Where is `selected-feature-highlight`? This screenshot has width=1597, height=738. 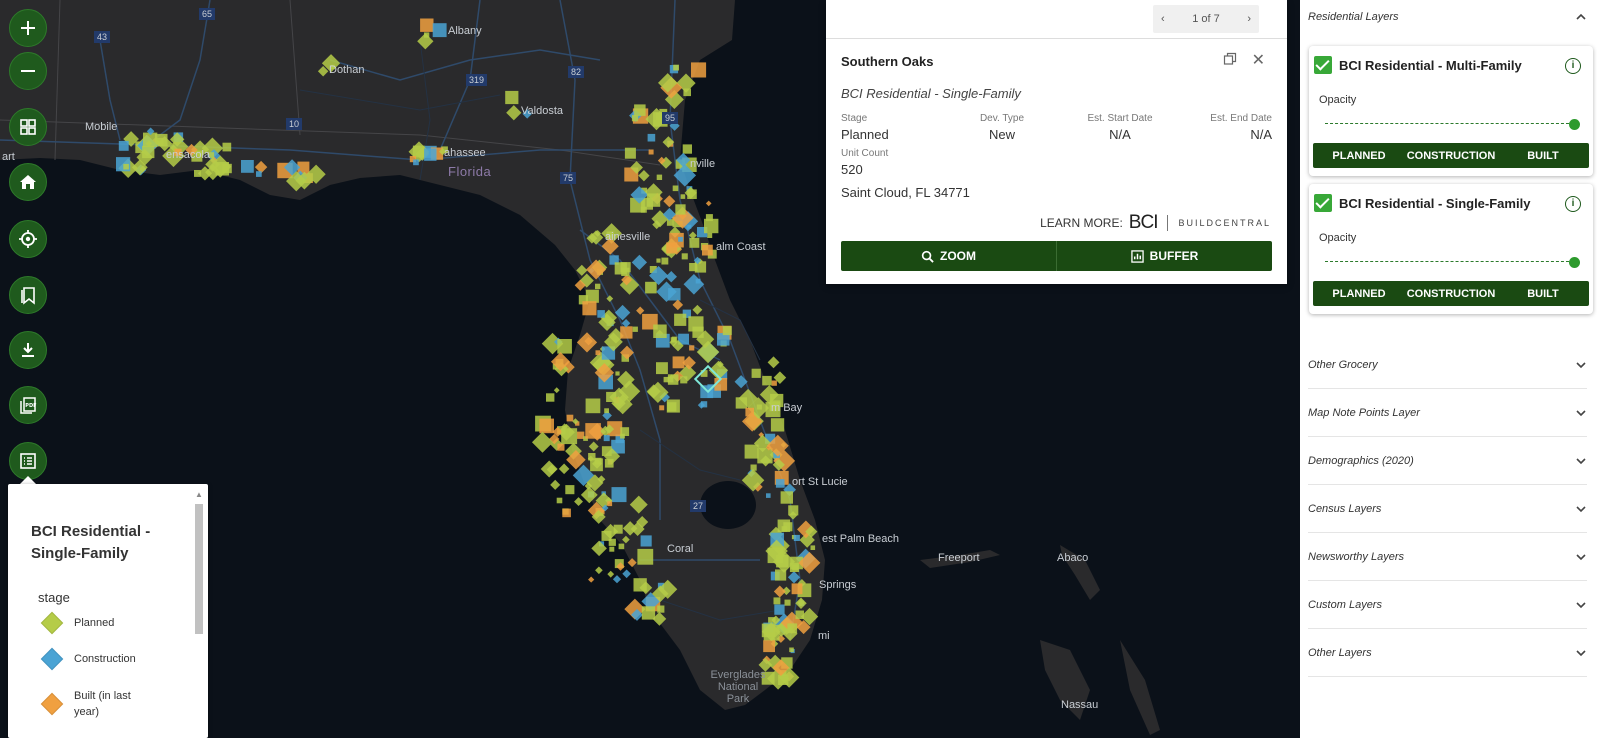
selected-feature-highlight is located at coordinates (708, 379).